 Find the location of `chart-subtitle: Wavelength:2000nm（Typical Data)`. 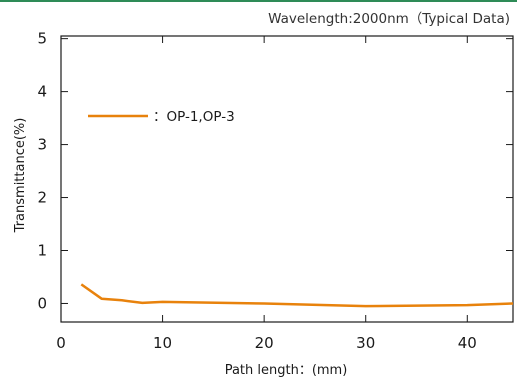

chart-subtitle: Wavelength:2000nm（Typical Data) is located at coordinates (389, 19).